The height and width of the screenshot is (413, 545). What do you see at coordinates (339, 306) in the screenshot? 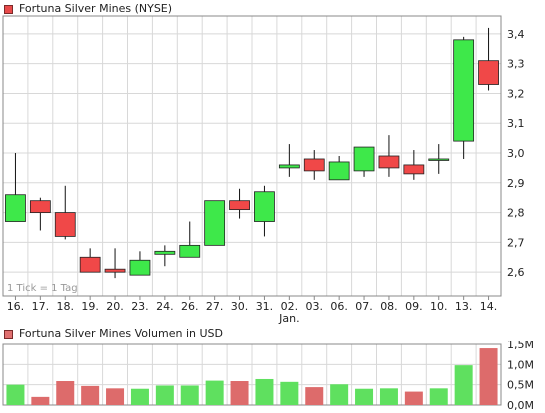
I see `price-xtick-label: 06.` at bounding box center [339, 306].